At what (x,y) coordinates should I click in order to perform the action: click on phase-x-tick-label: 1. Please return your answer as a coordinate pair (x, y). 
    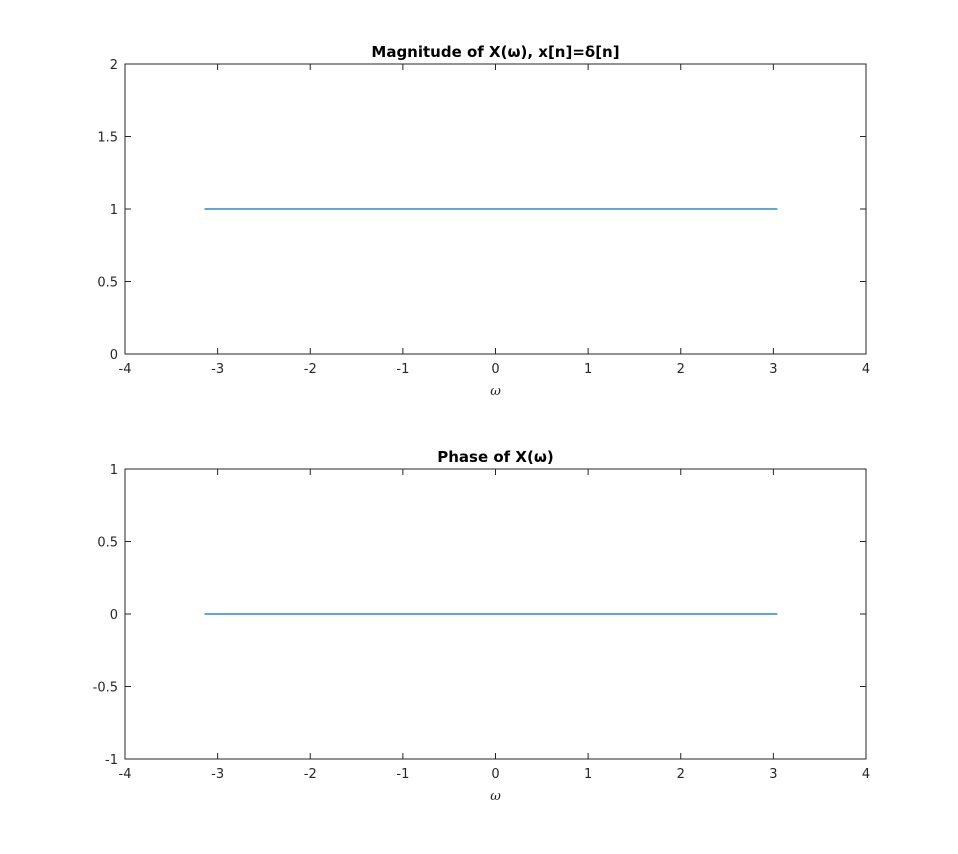
    Looking at the image, I should click on (588, 774).